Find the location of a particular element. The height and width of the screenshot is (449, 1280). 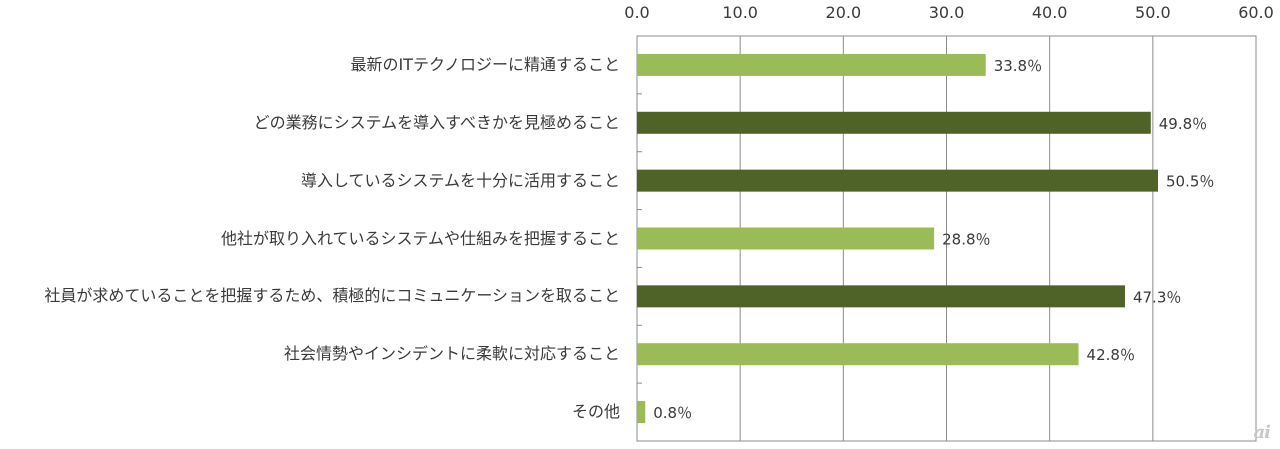

data-label: 47.3％ is located at coordinates (1157, 297).